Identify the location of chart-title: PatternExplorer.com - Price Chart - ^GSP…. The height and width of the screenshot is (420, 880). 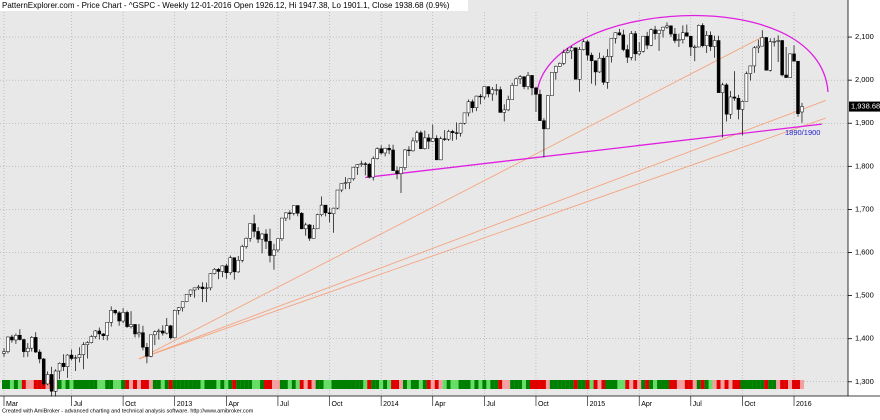
(226, 5).